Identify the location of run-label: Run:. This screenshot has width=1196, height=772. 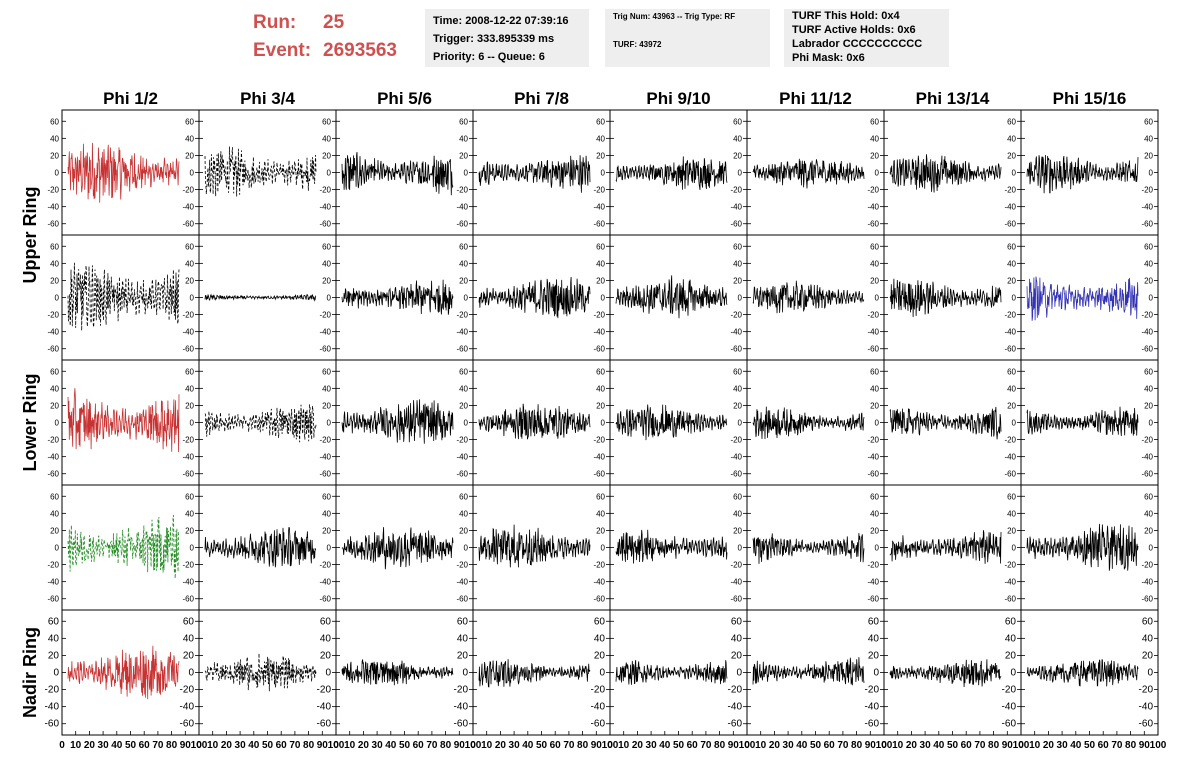
(275, 22).